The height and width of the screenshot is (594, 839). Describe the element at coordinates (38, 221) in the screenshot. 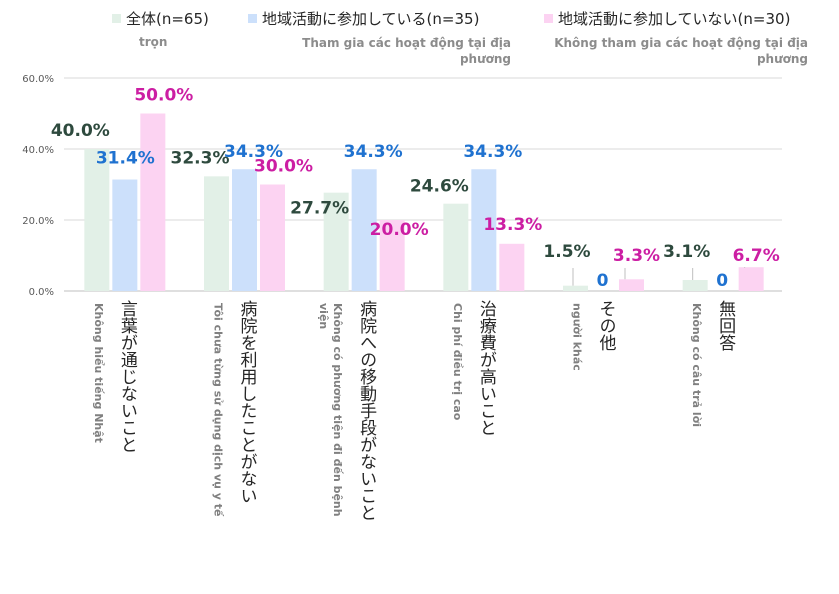

I see `y-tick-label: 20.0%` at that location.